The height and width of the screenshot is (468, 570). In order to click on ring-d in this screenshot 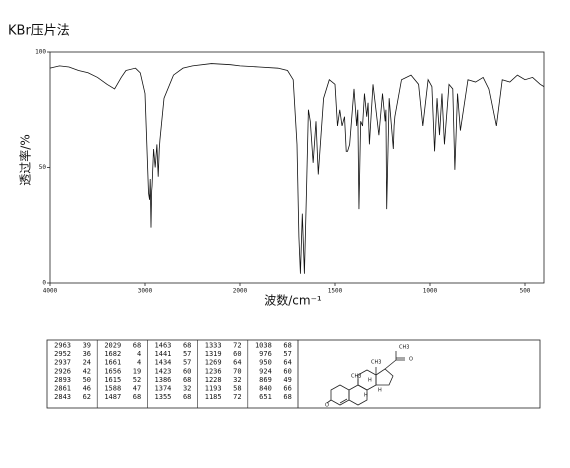, I will do `click(384, 377)`.